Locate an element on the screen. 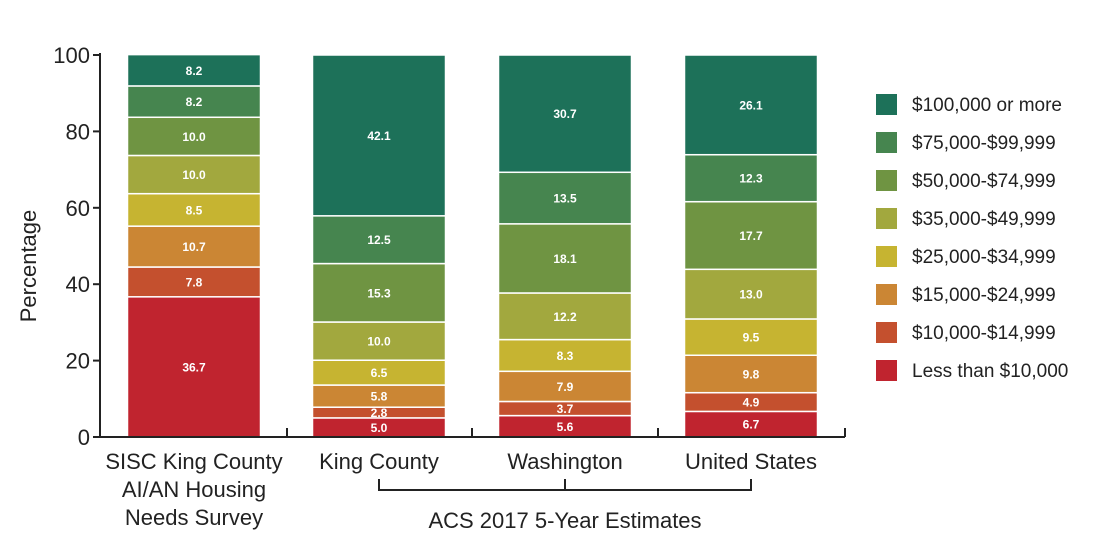  legend-label: $35,000-$49,999 is located at coordinates (984, 219).